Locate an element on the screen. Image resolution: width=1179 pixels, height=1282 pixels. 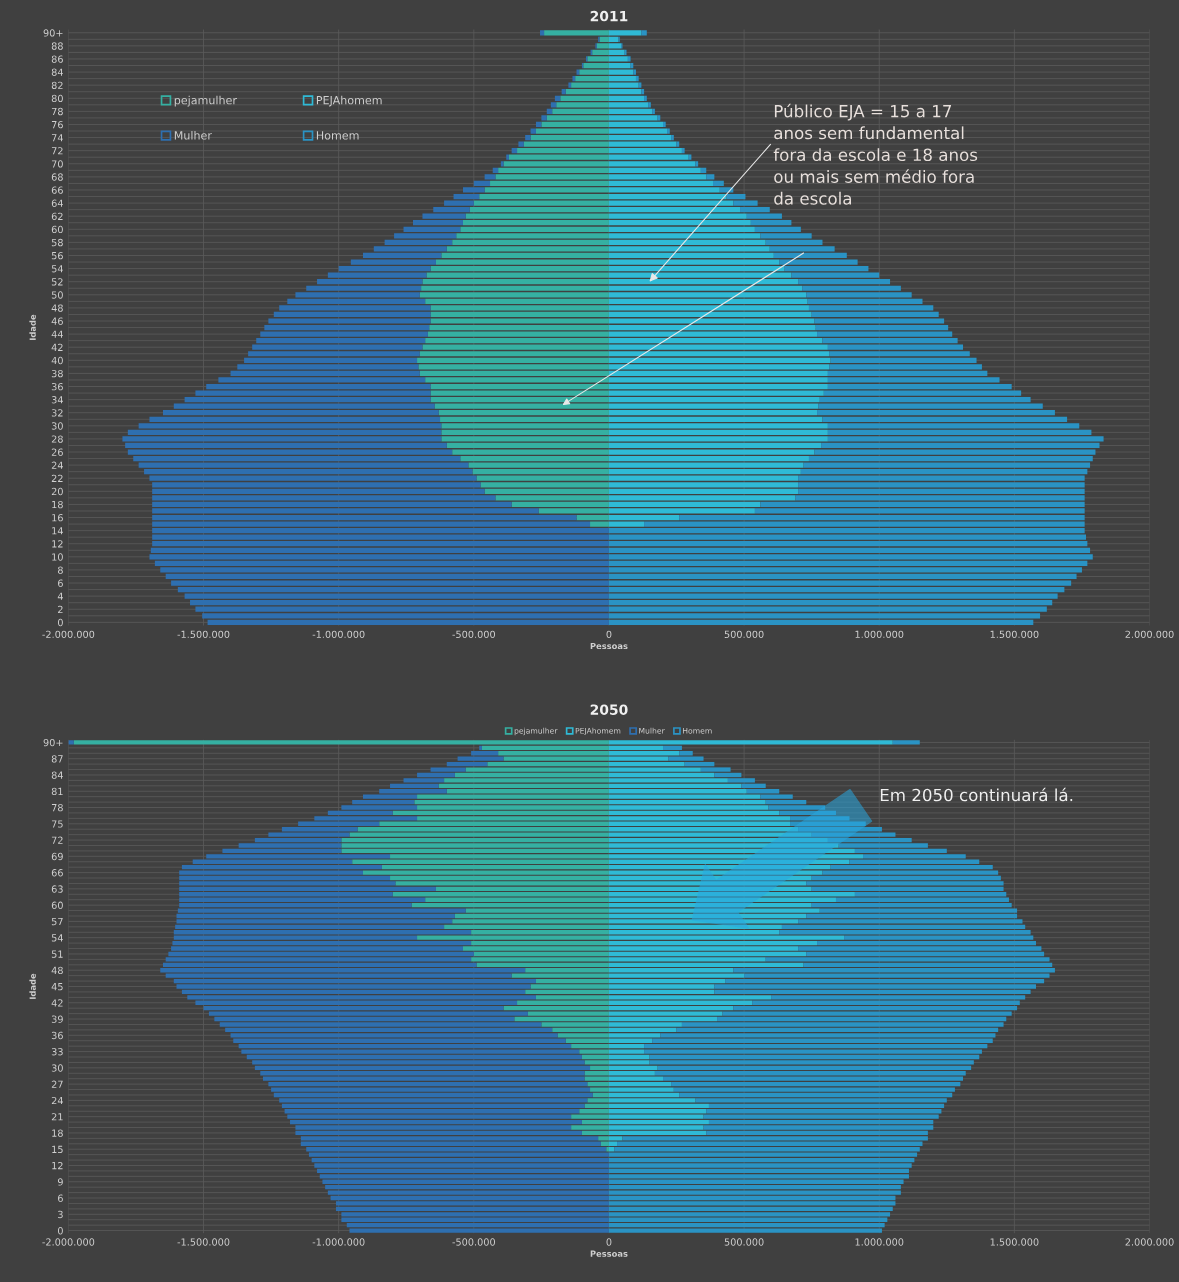
y-tick-label: 39 is located at coordinates (57, 1019).